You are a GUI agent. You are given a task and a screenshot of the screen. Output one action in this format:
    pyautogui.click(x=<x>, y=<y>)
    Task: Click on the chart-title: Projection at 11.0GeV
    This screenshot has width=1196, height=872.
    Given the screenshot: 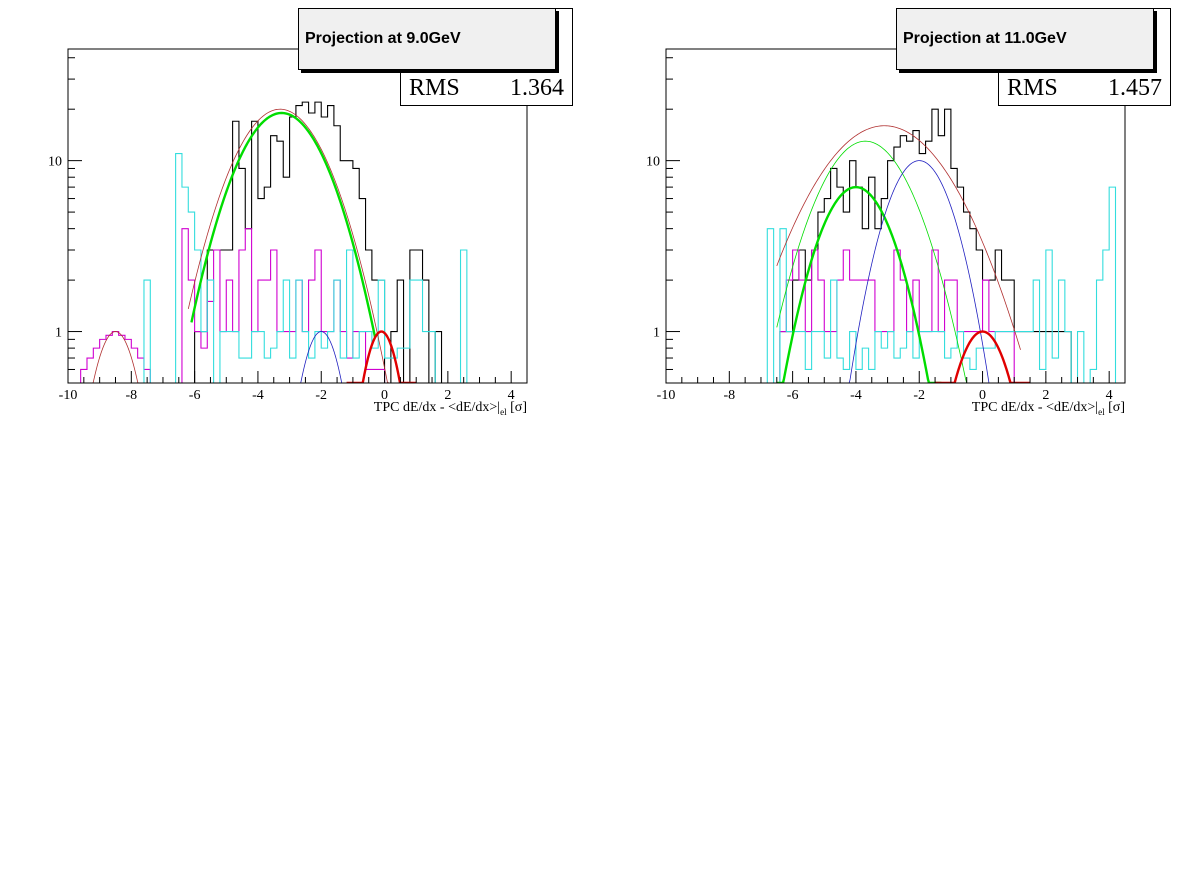 What is the action you would take?
    pyautogui.click(x=1025, y=39)
    